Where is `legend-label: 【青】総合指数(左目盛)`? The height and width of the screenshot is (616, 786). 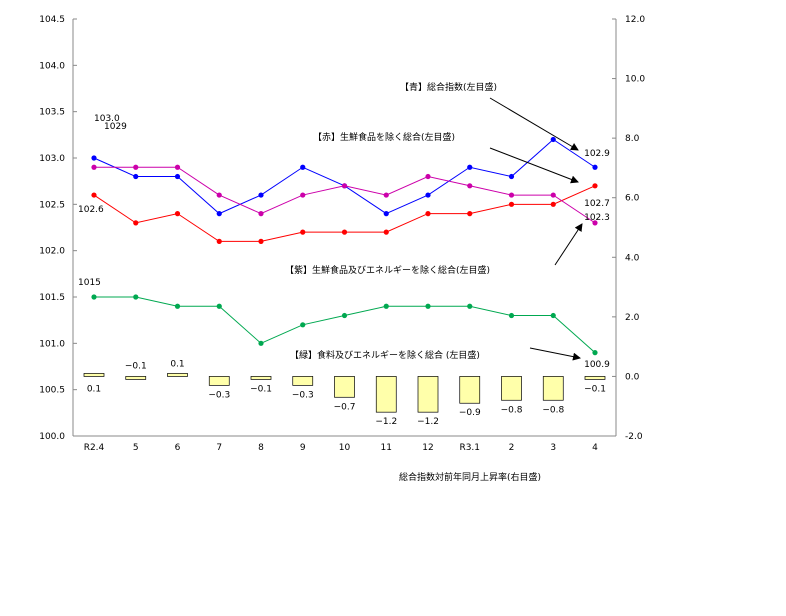 legend-label: 【青】総合指数(左目盛) is located at coordinates (448, 87).